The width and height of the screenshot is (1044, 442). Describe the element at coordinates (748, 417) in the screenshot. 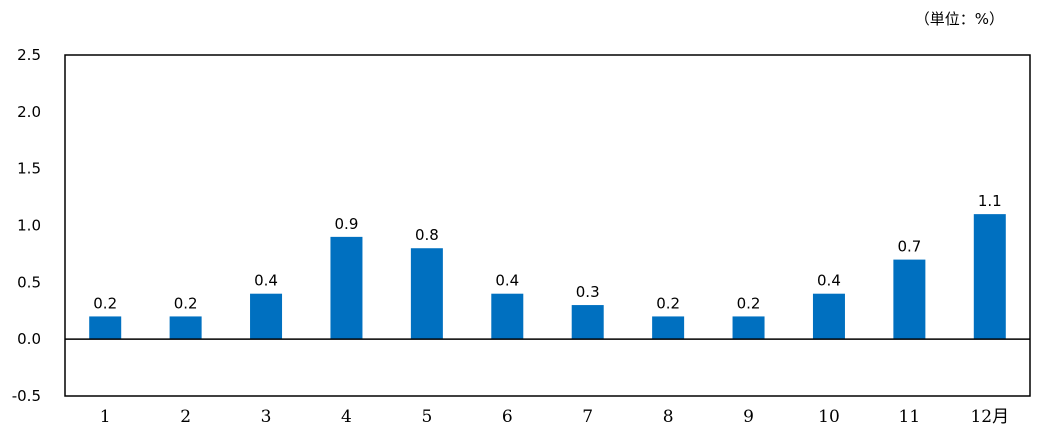

I see `x-tick-label: 9` at that location.